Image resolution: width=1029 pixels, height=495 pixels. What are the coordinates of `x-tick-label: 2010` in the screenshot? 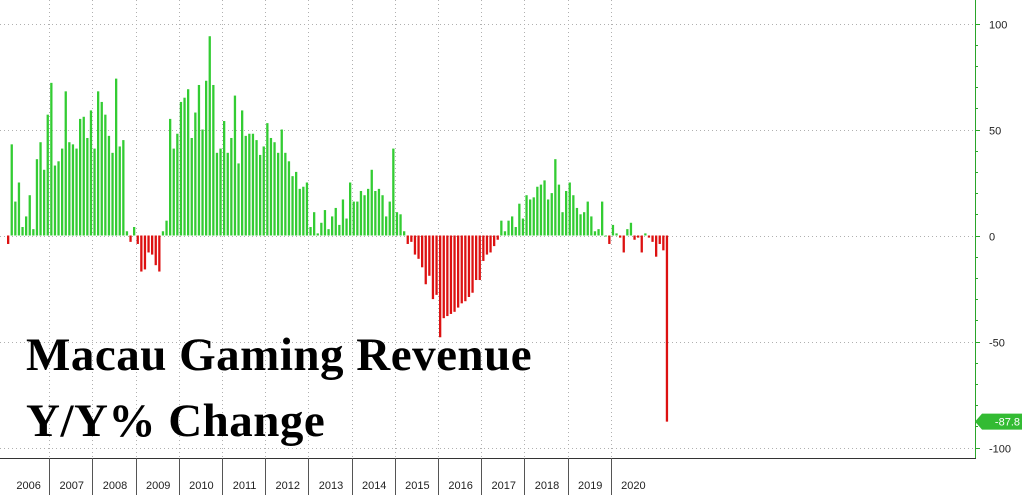 It's located at (201, 486).